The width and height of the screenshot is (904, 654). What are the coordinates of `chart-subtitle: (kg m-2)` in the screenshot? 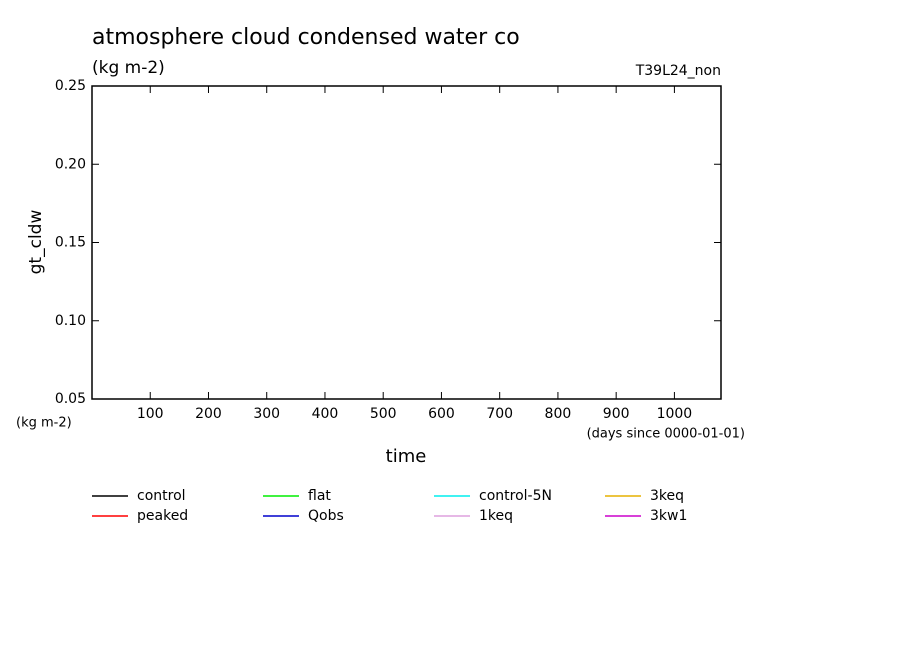 It's located at (128, 68).